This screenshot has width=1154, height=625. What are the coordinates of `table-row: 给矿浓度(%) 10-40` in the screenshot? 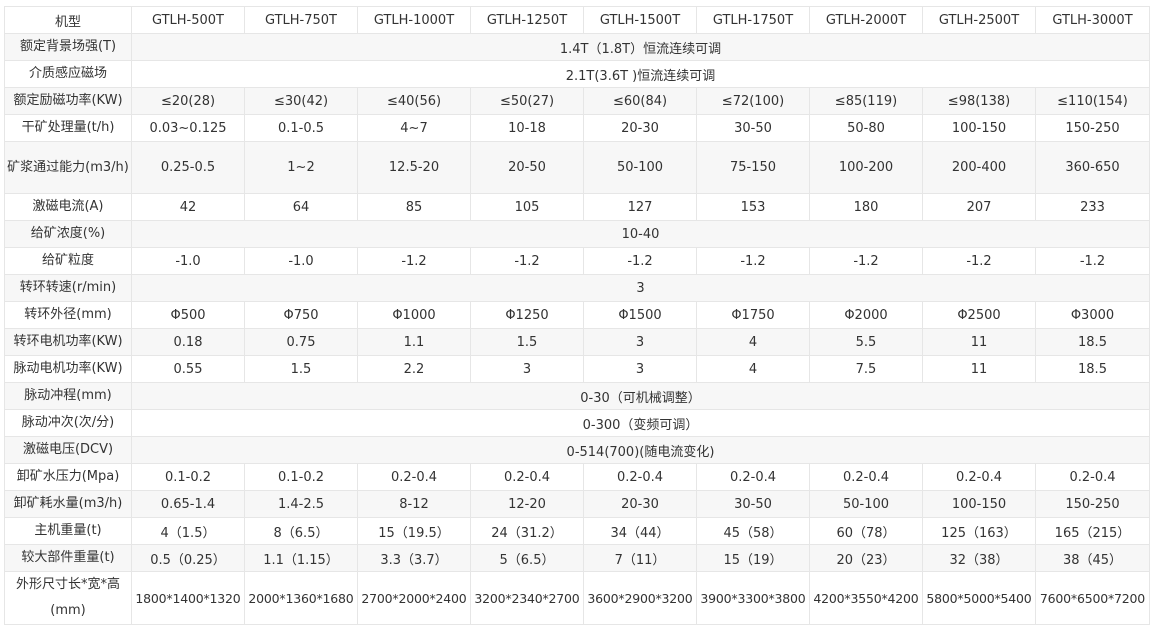 It's located at (577, 234).